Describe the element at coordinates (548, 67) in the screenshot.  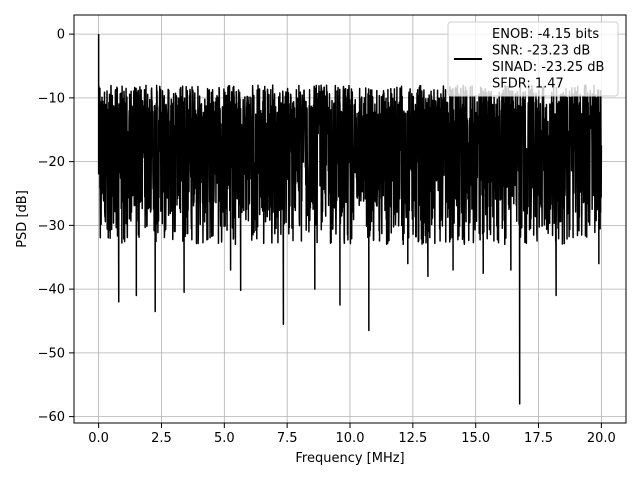
I see `legend-sinad: SINAD: -23.25 dB` at that location.